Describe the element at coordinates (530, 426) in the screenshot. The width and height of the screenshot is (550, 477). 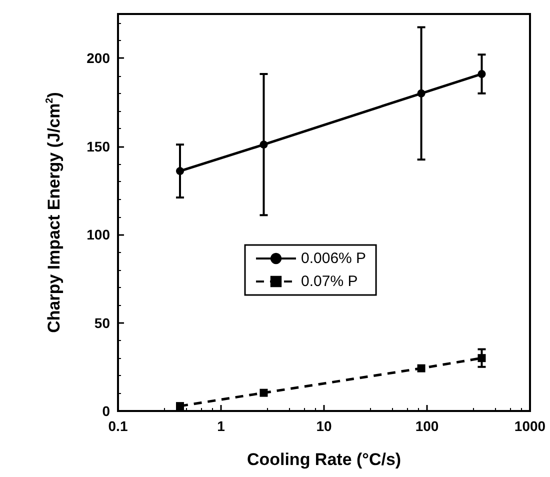
I see `x-tick-label: 1000` at that location.